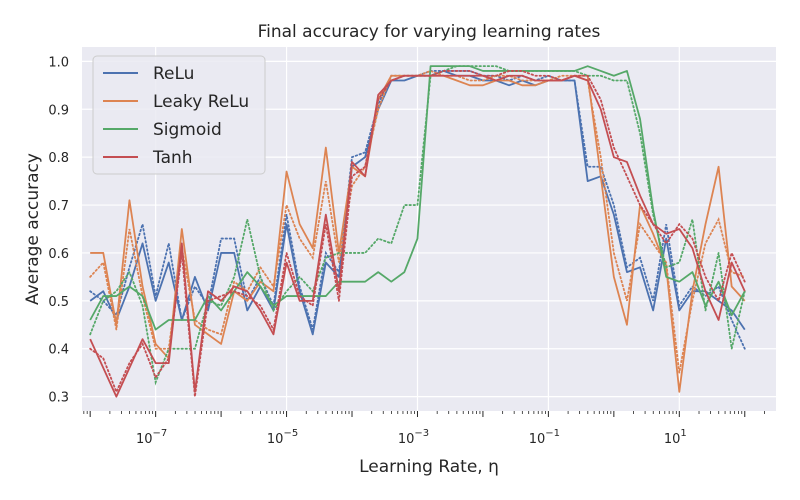 This screenshot has height=500, width=800. What do you see at coordinates (421, 433) in the screenshot?
I see `x-tick-exponent: −3` at bounding box center [421, 433].